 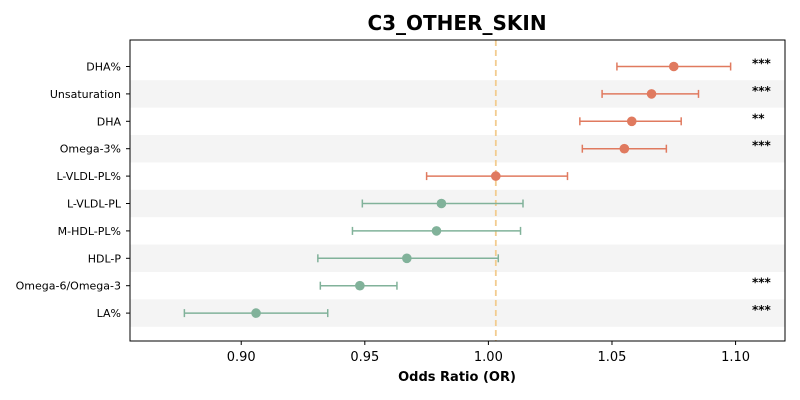 What do you see at coordinates (457, 377) in the screenshot?
I see `x-axis-label: Odds Ratio (OR)` at bounding box center [457, 377].